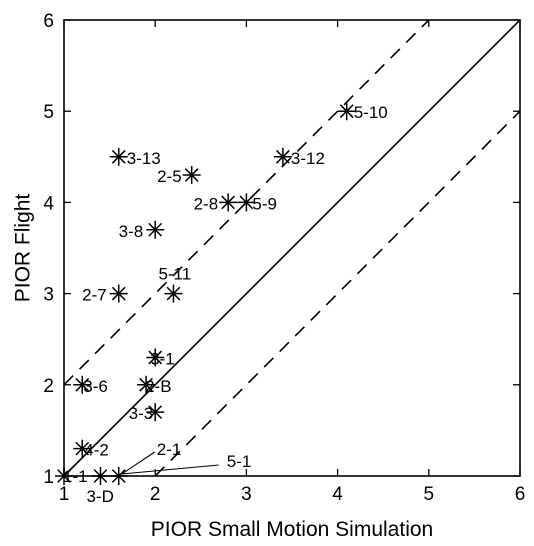 The width and height of the screenshot is (534, 546). I want to click on point-label: 2-B, so click(158, 386).